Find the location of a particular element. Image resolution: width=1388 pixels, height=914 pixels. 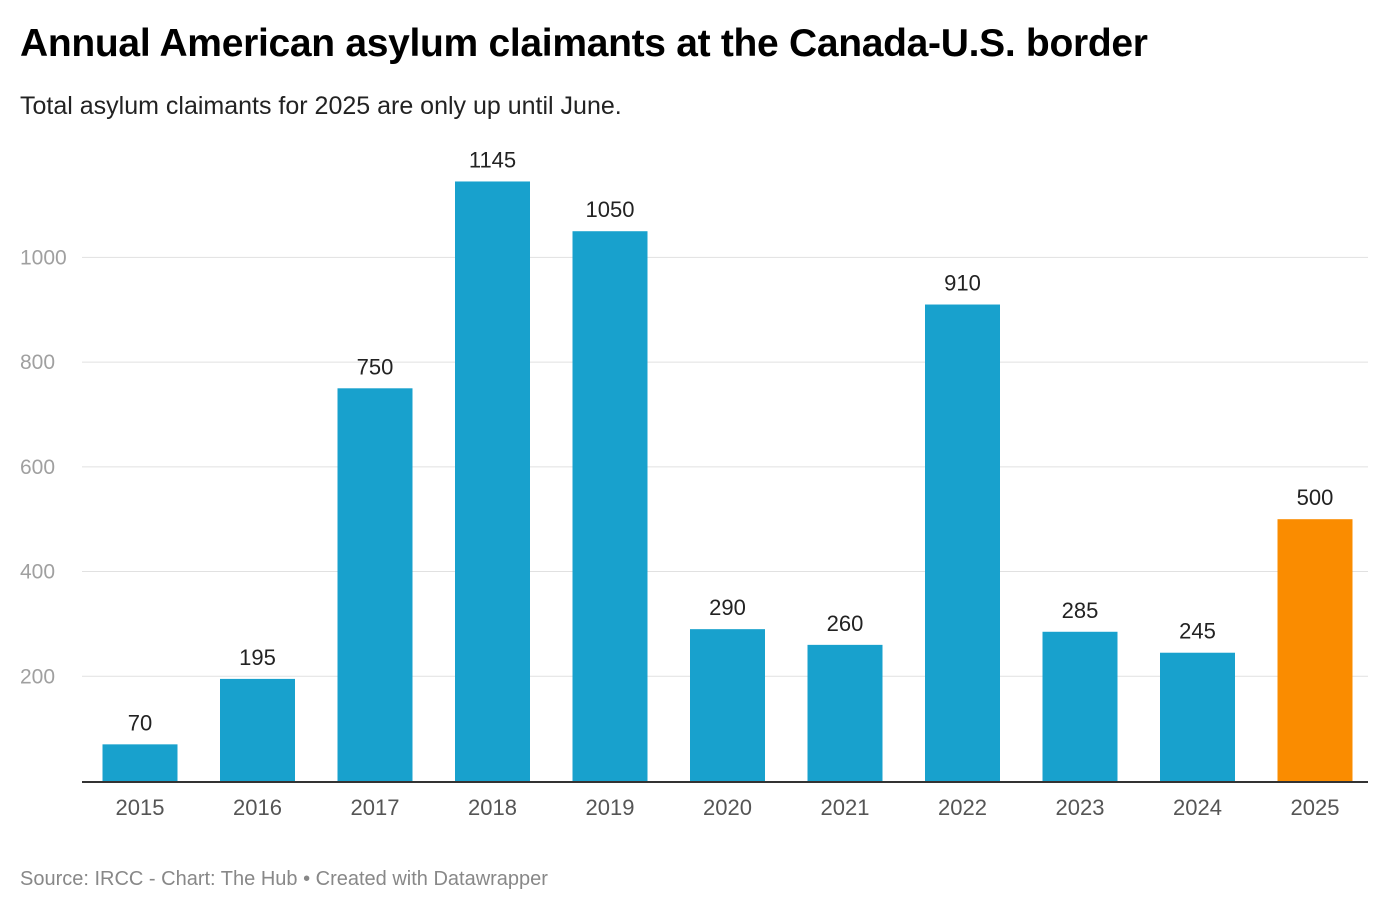

bar-2015 is located at coordinates (140, 762).